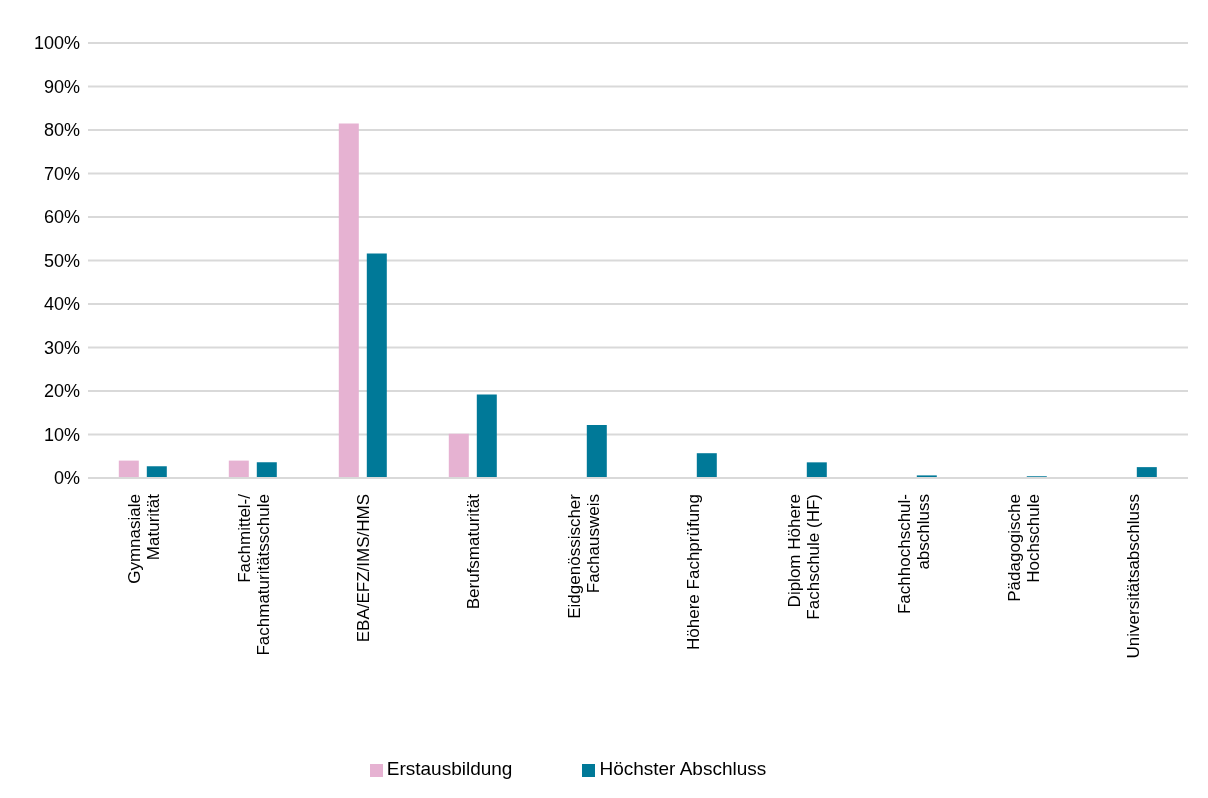  Describe the element at coordinates (803, 557) in the screenshot. I see `x-tick-label: Diplom Höhere Fachschule (HF)` at that location.